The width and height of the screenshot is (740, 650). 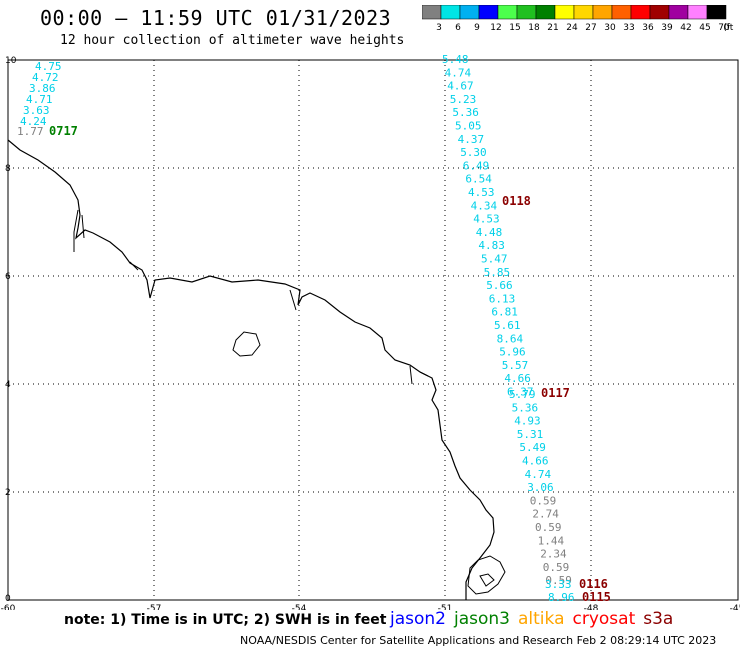 What do you see at coordinates (33, 121) in the screenshot?
I see `wave-height-value: 4.24` at bounding box center [33, 121].